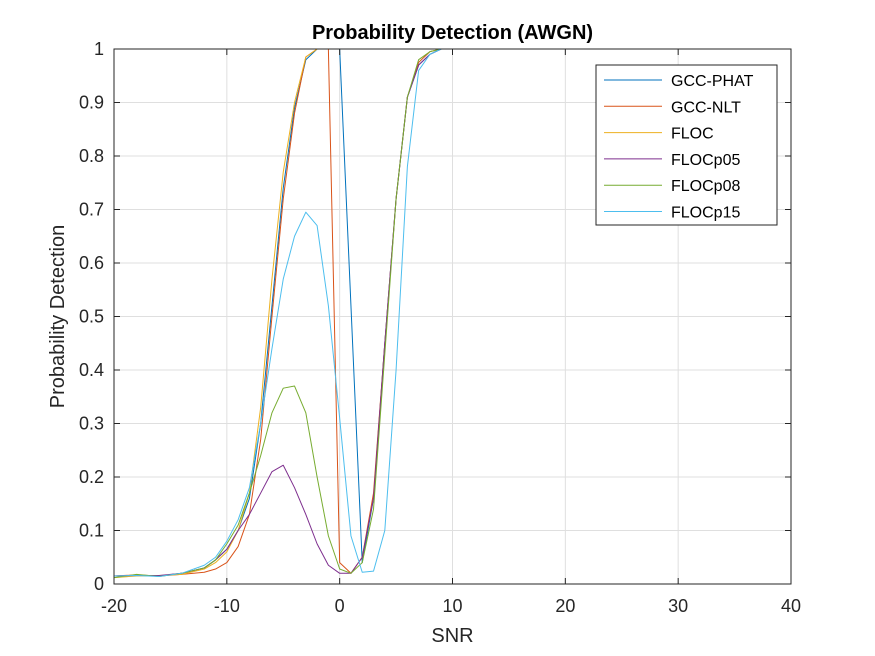 This screenshot has height=656, width=875. Describe the element at coordinates (91, 317) in the screenshot. I see `y-tick-label: 0.5` at that location.